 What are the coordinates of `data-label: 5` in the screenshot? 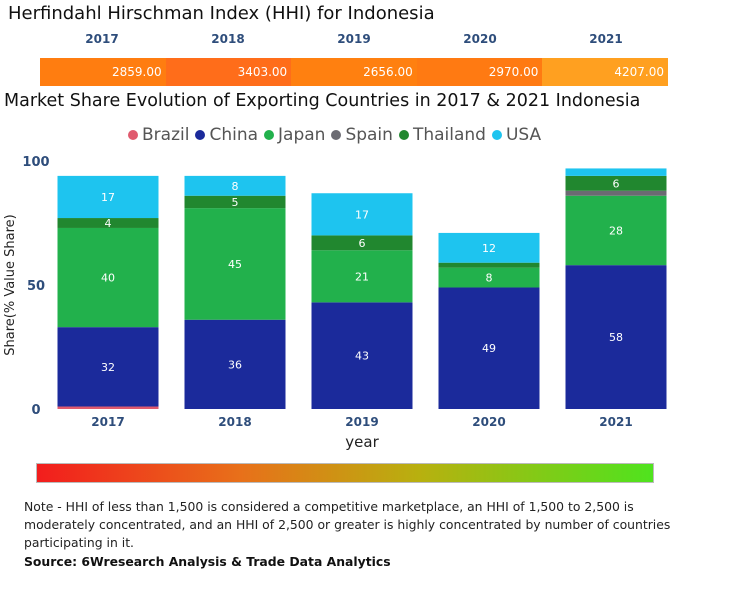 It's located at (235, 202).